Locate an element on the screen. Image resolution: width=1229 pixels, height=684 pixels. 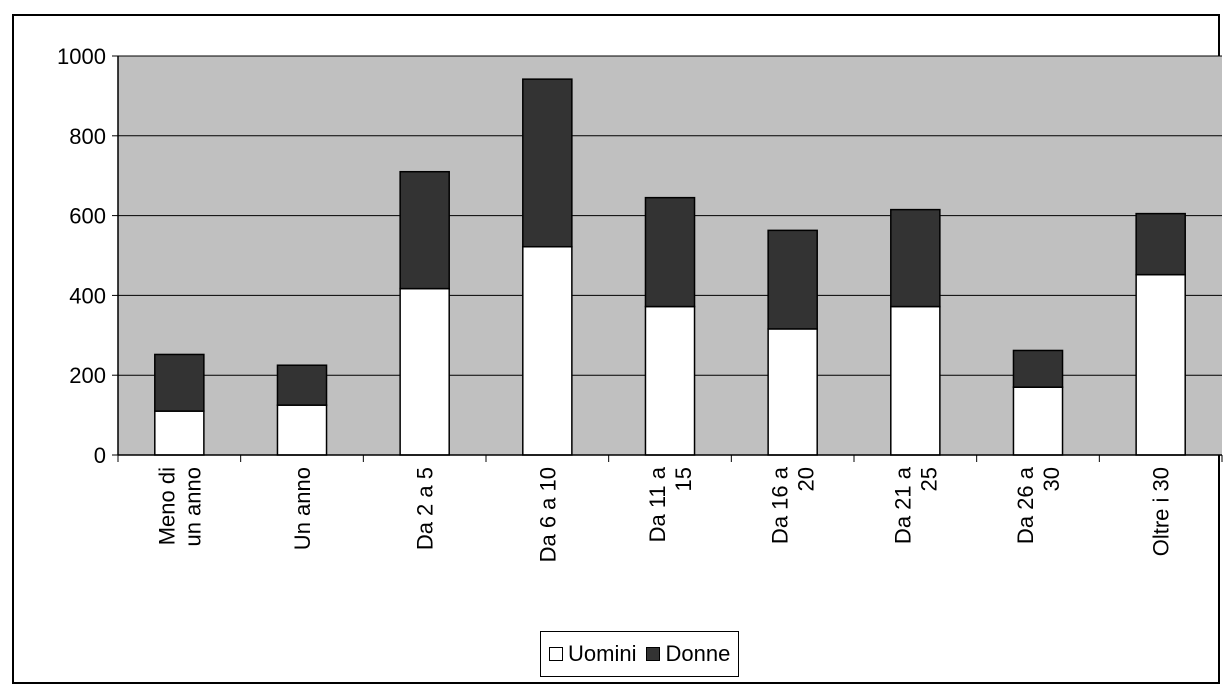
legend-item-uomini: Uomini is located at coordinates (592, 654).